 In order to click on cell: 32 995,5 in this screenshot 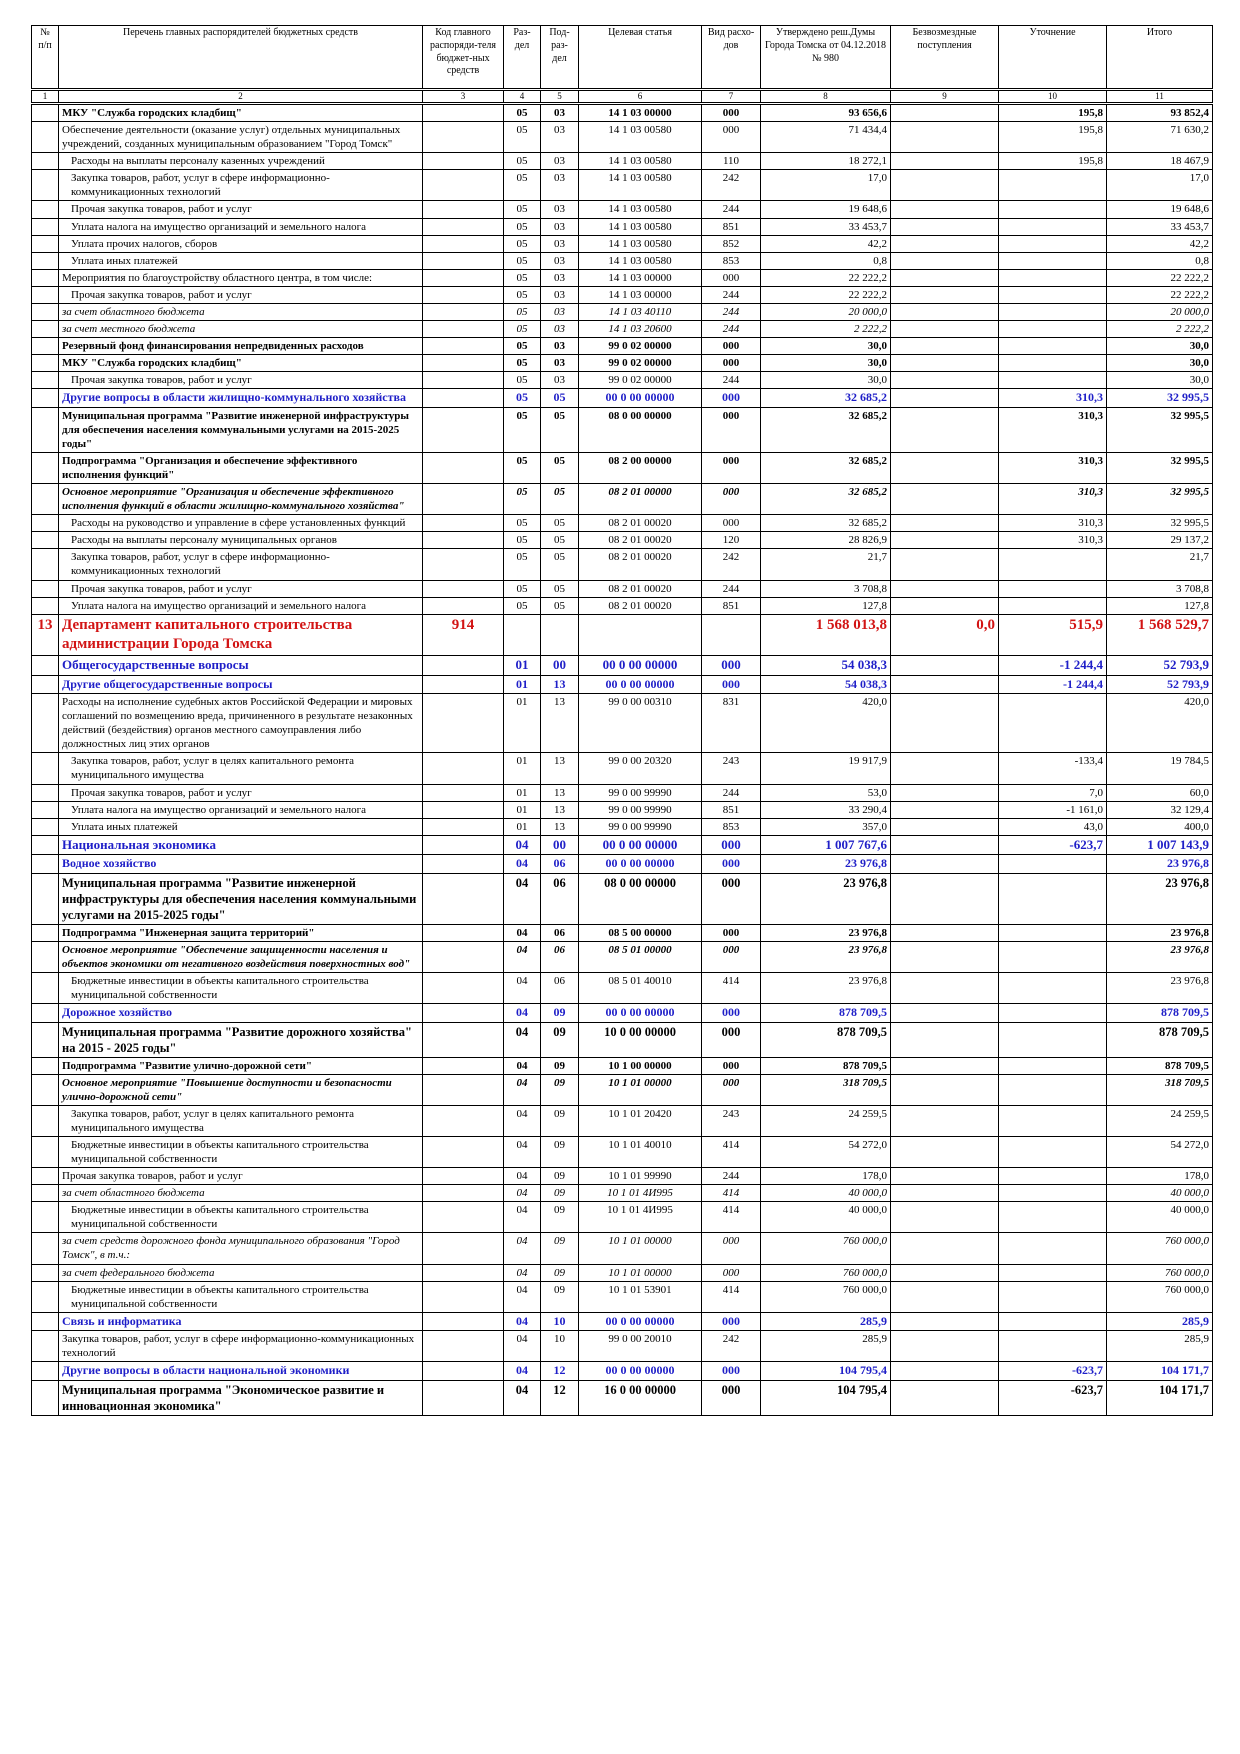, I will do `click(1159, 398)`.